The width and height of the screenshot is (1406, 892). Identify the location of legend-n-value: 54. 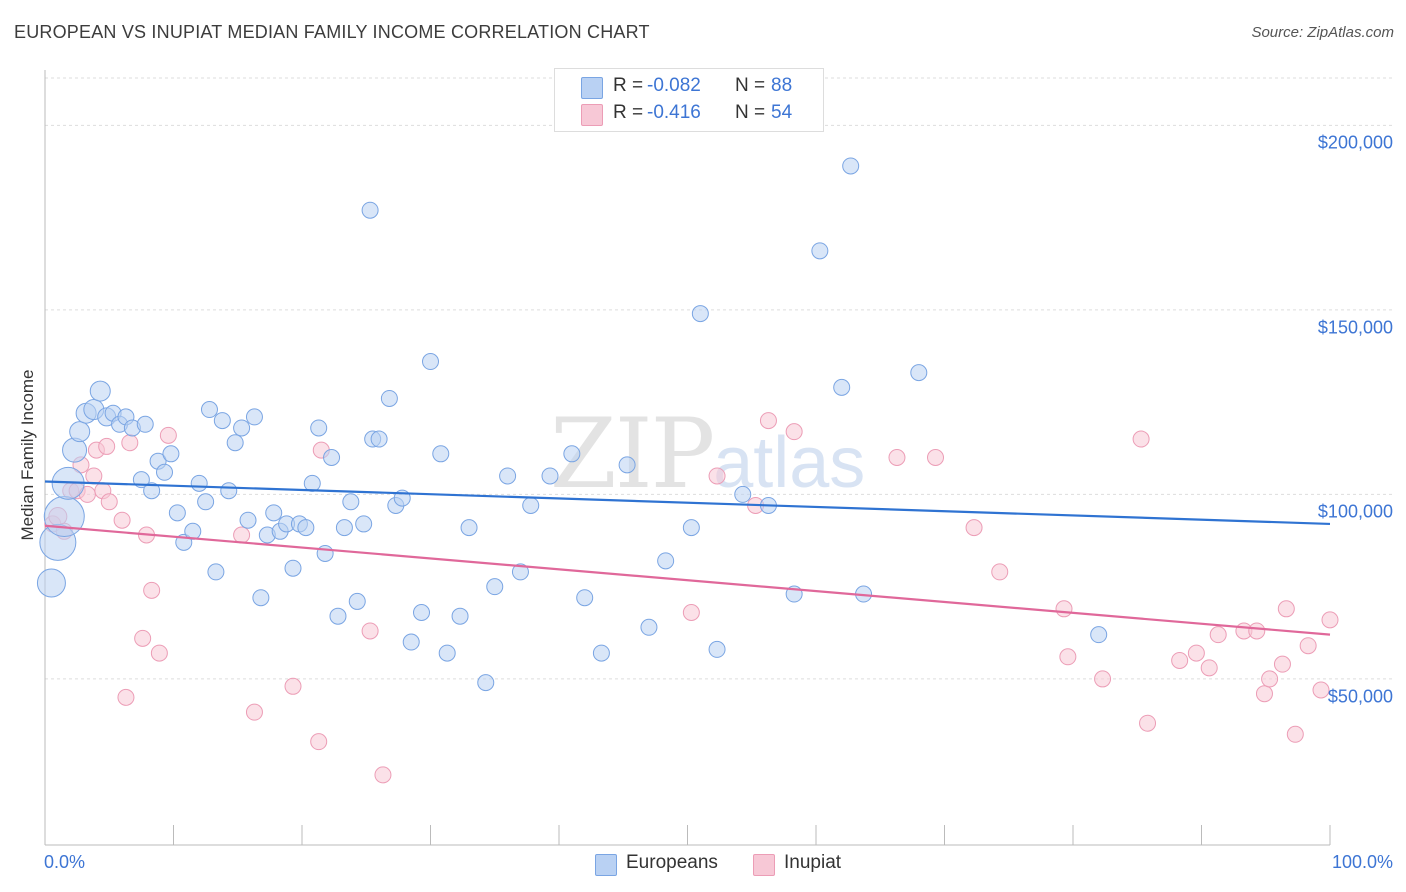
(782, 112).